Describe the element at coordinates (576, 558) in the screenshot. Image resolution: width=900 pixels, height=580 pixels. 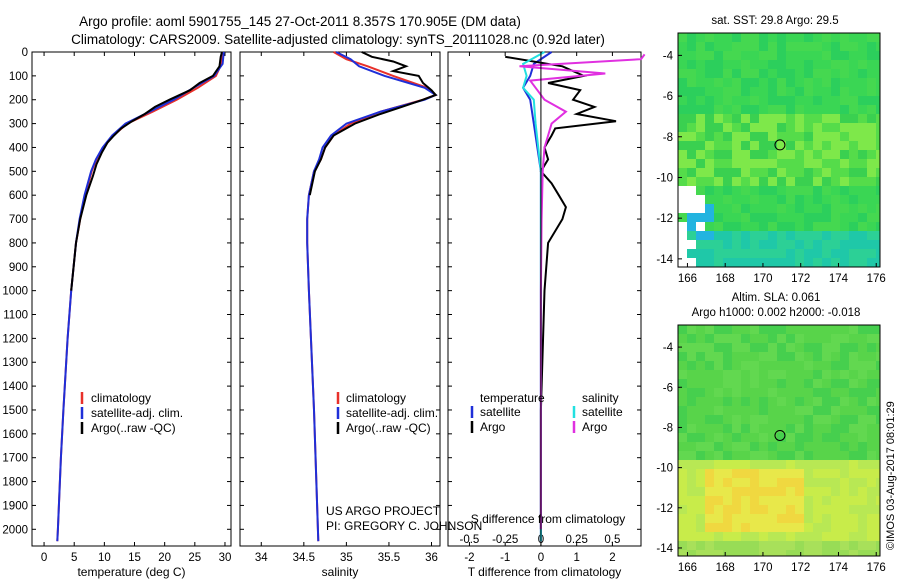
I see `difference-xtick-label: 1` at that location.